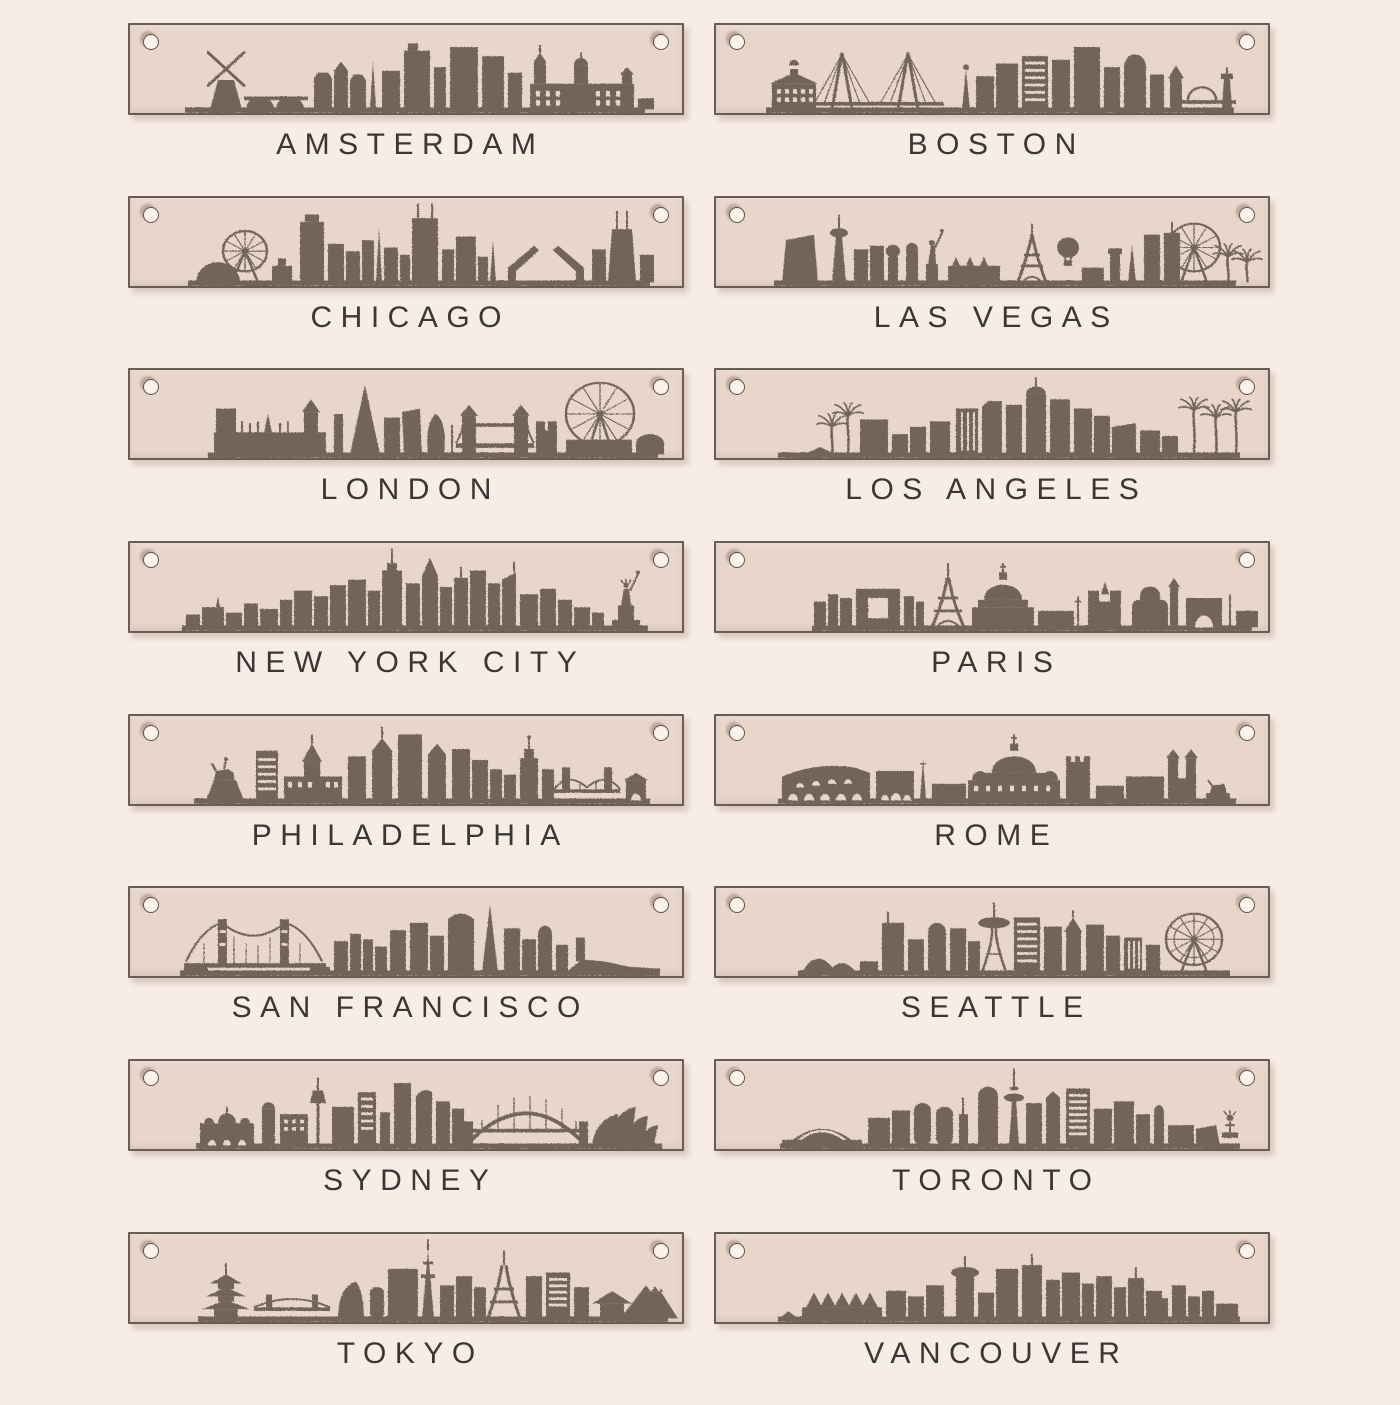 The width and height of the screenshot is (1400, 1405). What do you see at coordinates (436, 420) in the screenshot?
I see `london-skyline-icon` at bounding box center [436, 420].